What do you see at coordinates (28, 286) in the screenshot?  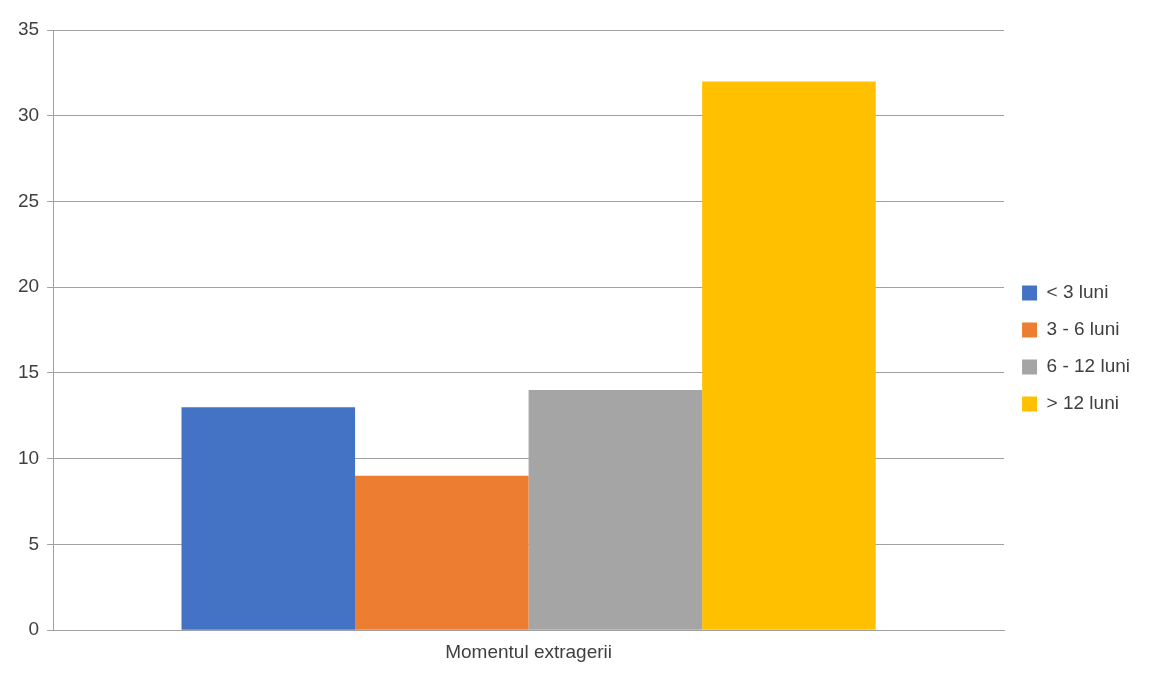 I see `y-tick-label: 20` at bounding box center [28, 286].